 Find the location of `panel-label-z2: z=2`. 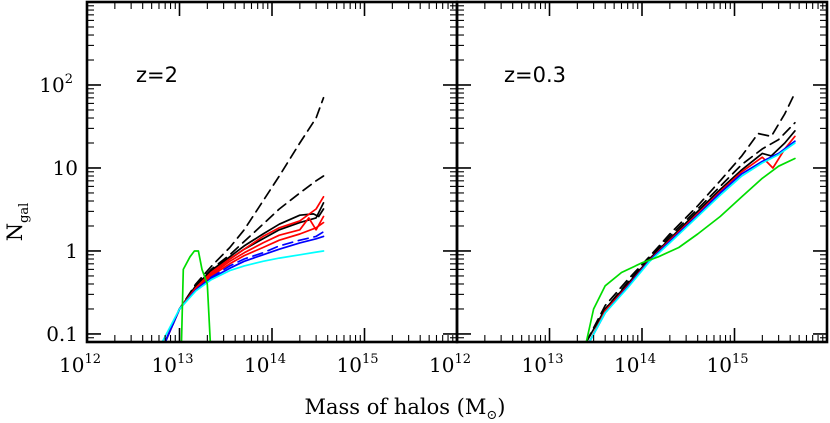

panel-label-z2: z=2 is located at coordinates (157, 75).